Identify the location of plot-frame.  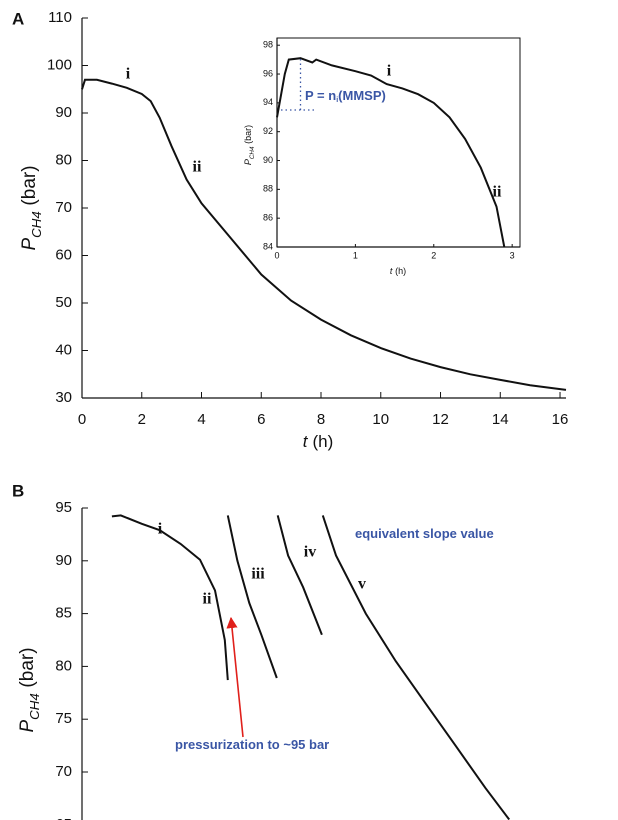
(398, 142).